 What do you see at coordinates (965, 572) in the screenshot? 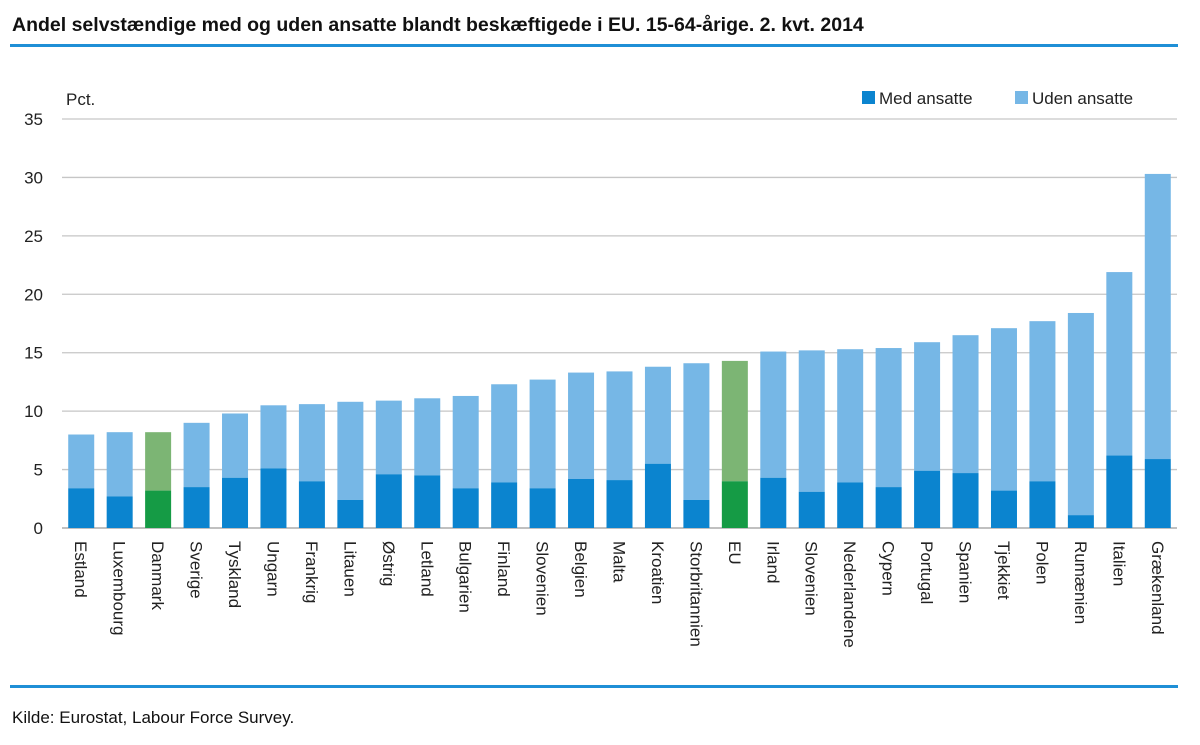
I see `x-tick-label: Spanien` at bounding box center [965, 572].